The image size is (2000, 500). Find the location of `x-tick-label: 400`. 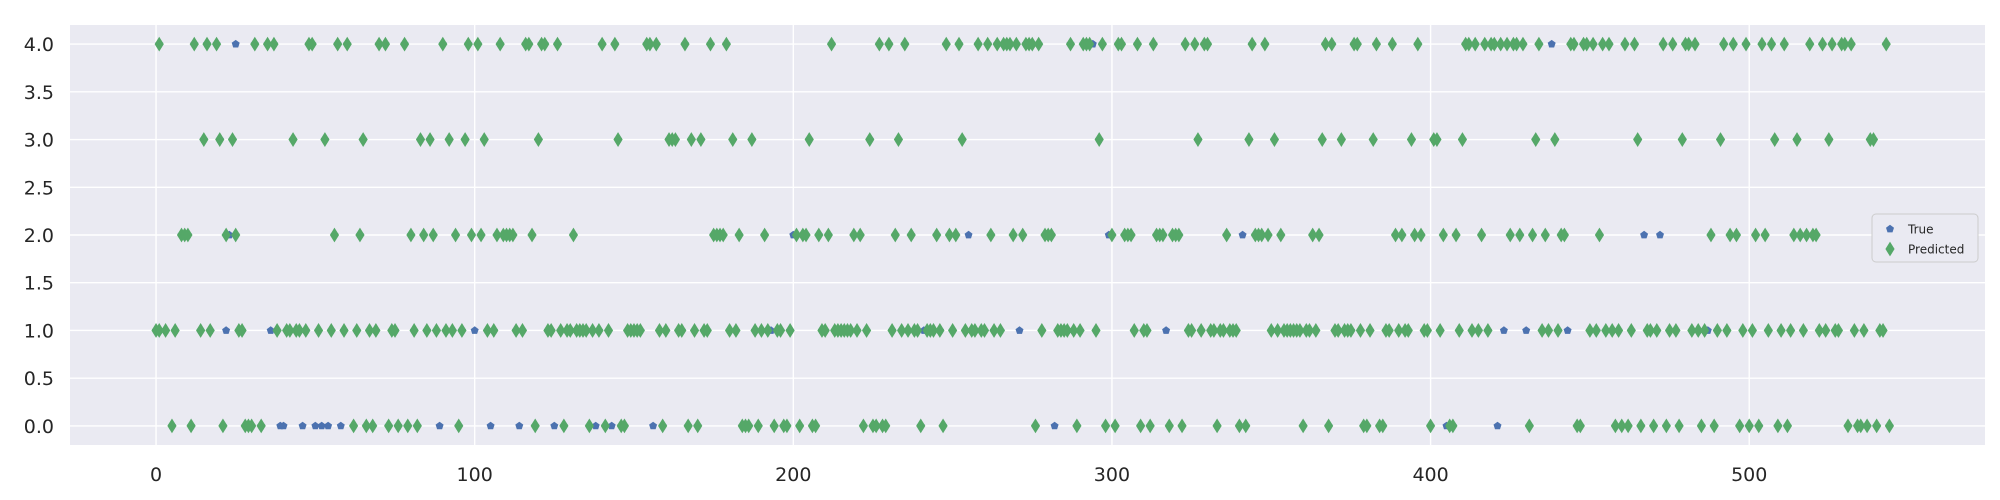

x-tick-label: 400 is located at coordinates (1430, 475).